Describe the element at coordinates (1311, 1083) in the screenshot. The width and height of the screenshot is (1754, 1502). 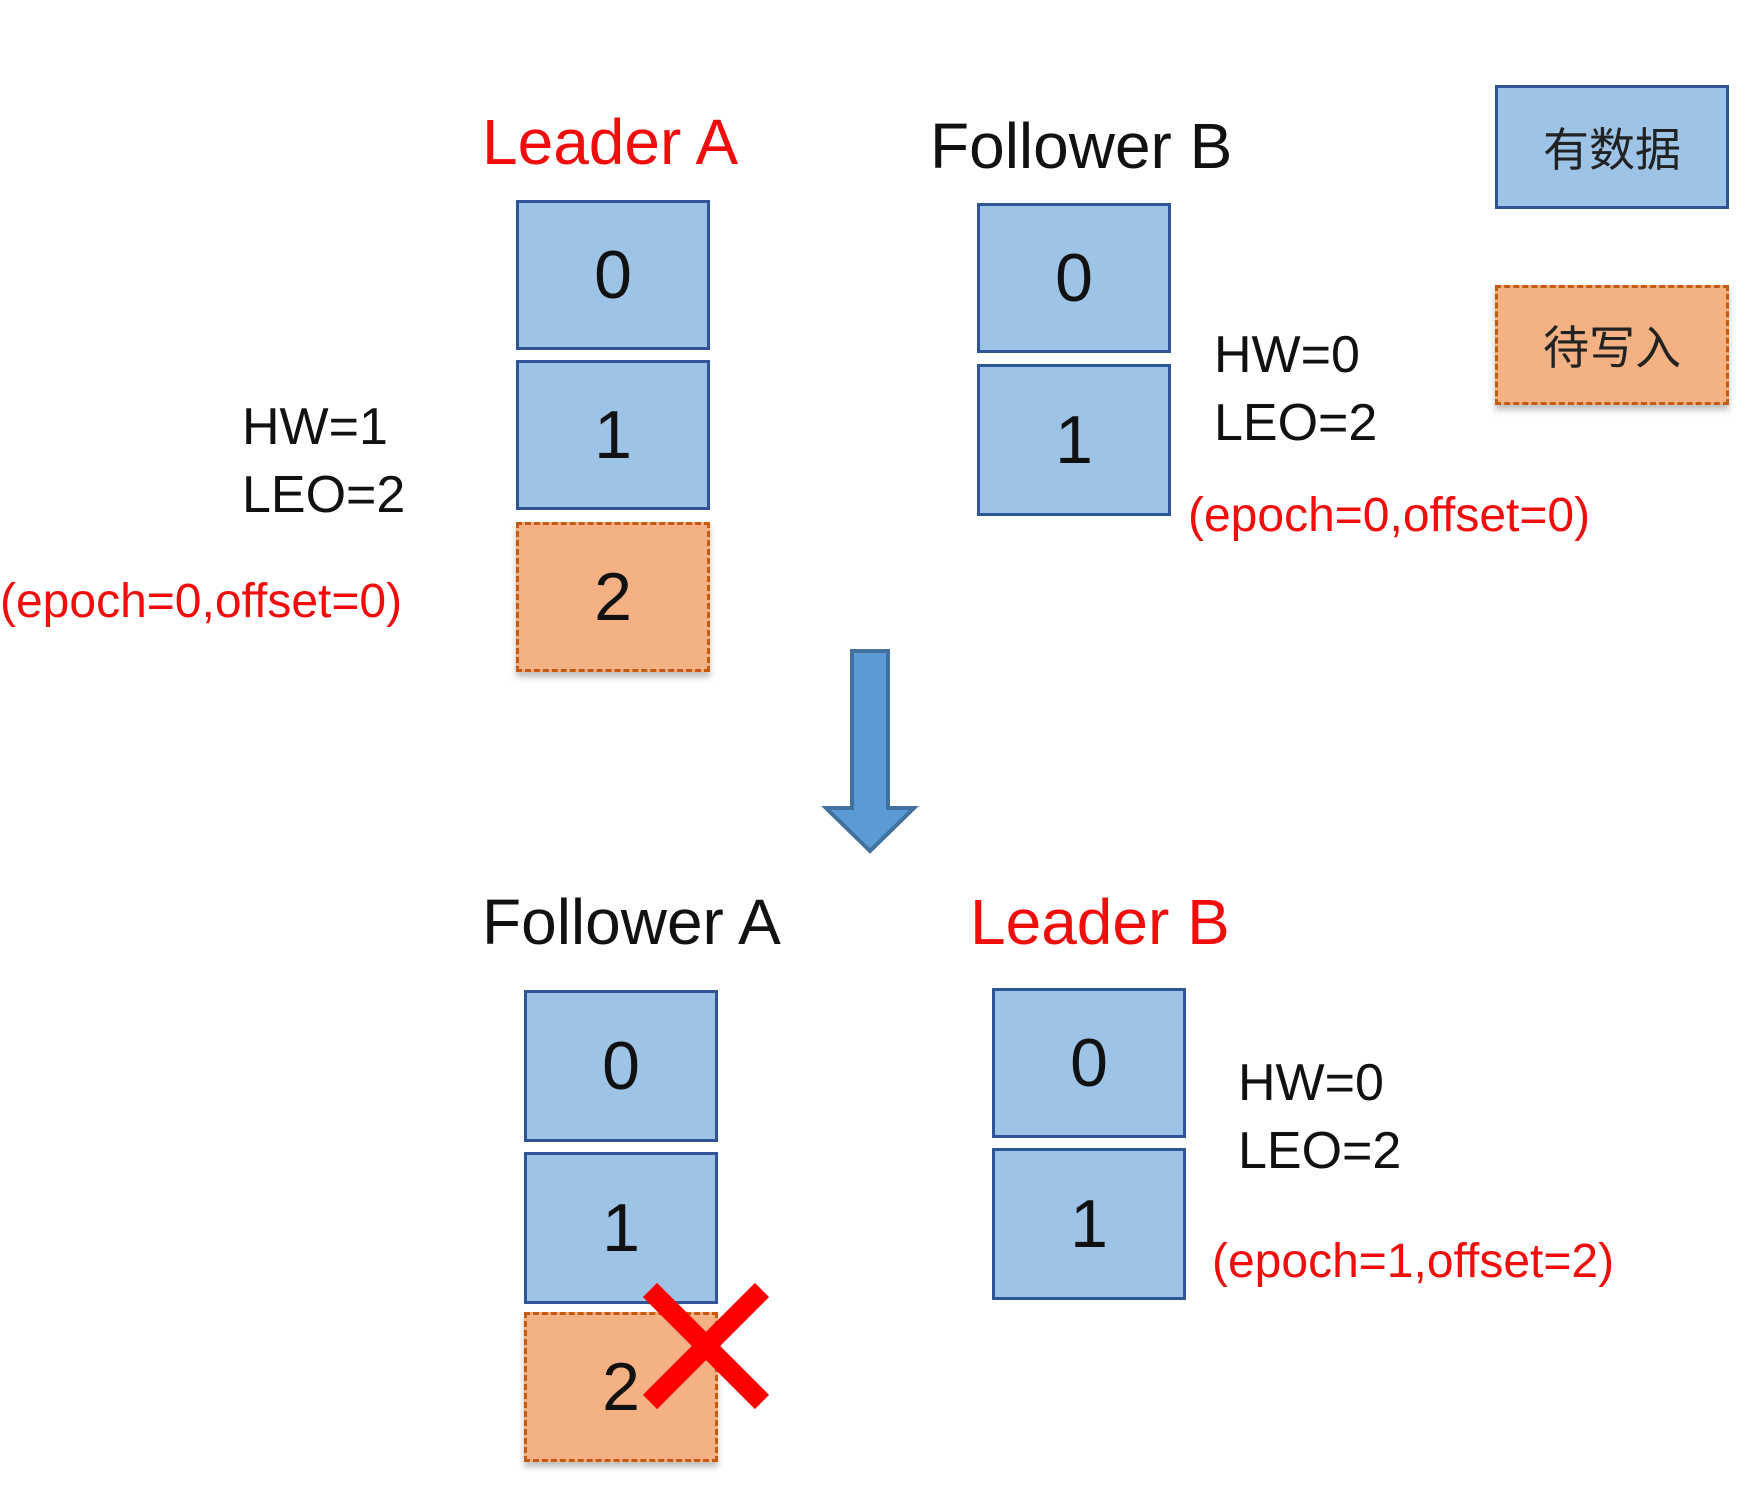
I see `leader-b-hw: HW=0` at that location.